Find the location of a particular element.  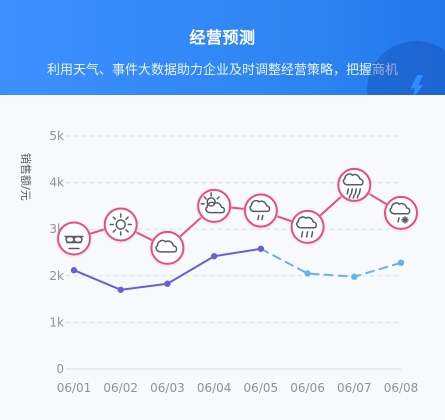

x-tick-label: 06/07 is located at coordinates (354, 388).